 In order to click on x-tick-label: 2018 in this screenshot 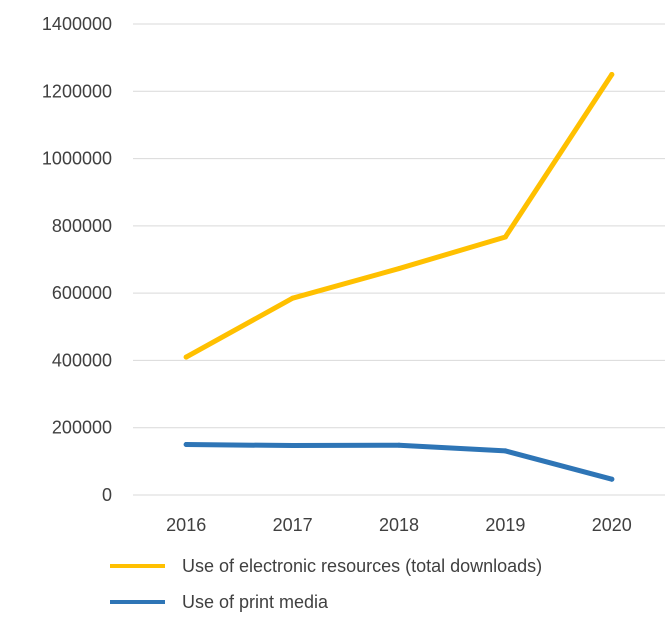, I will do `click(399, 525)`.